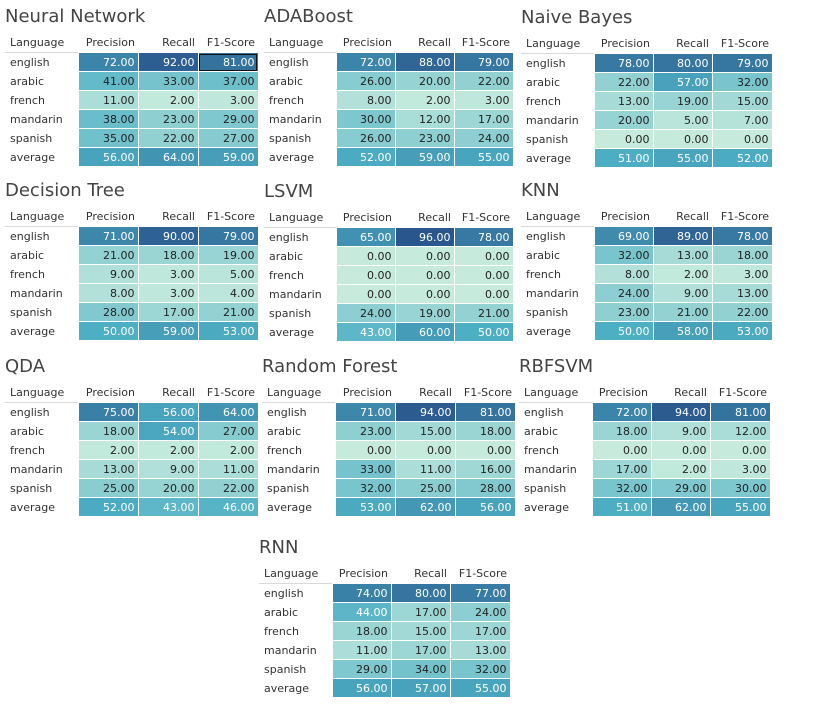 The width and height of the screenshot is (818, 722). Describe the element at coordinates (623, 63) in the screenshot. I see `heat-cell-precision: 78.00` at that location.